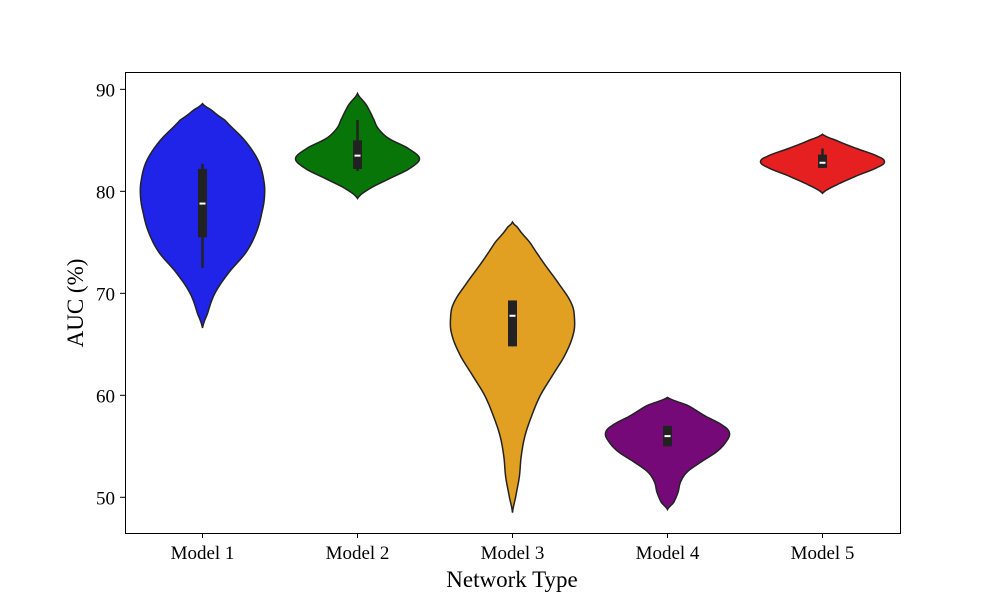 This screenshot has width=1000, height=600. I want to click on x-axis-title: Network Type, so click(511, 579).